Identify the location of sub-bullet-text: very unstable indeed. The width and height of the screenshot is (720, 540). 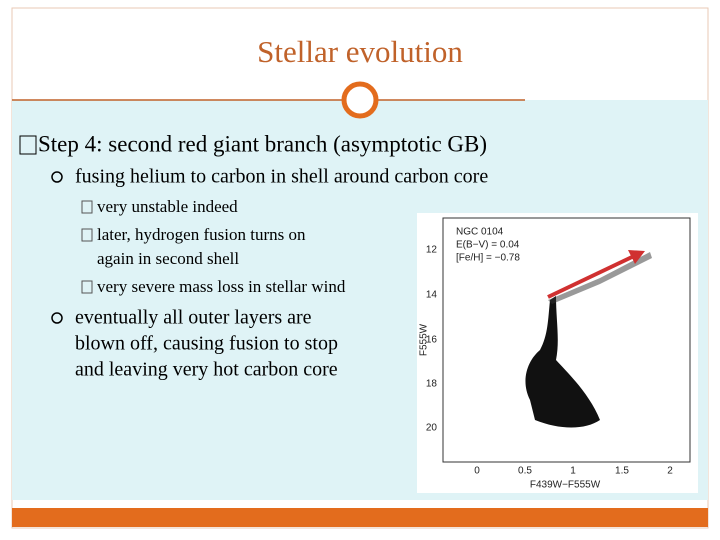
(167, 206).